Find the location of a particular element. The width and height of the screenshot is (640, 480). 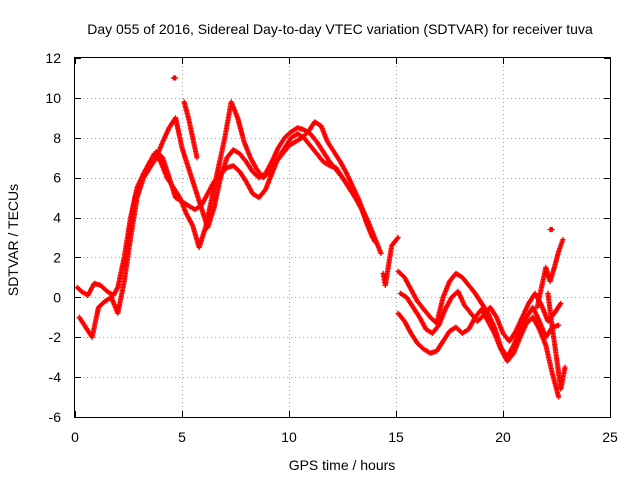

y-tick-label: 4 is located at coordinates (57, 218).